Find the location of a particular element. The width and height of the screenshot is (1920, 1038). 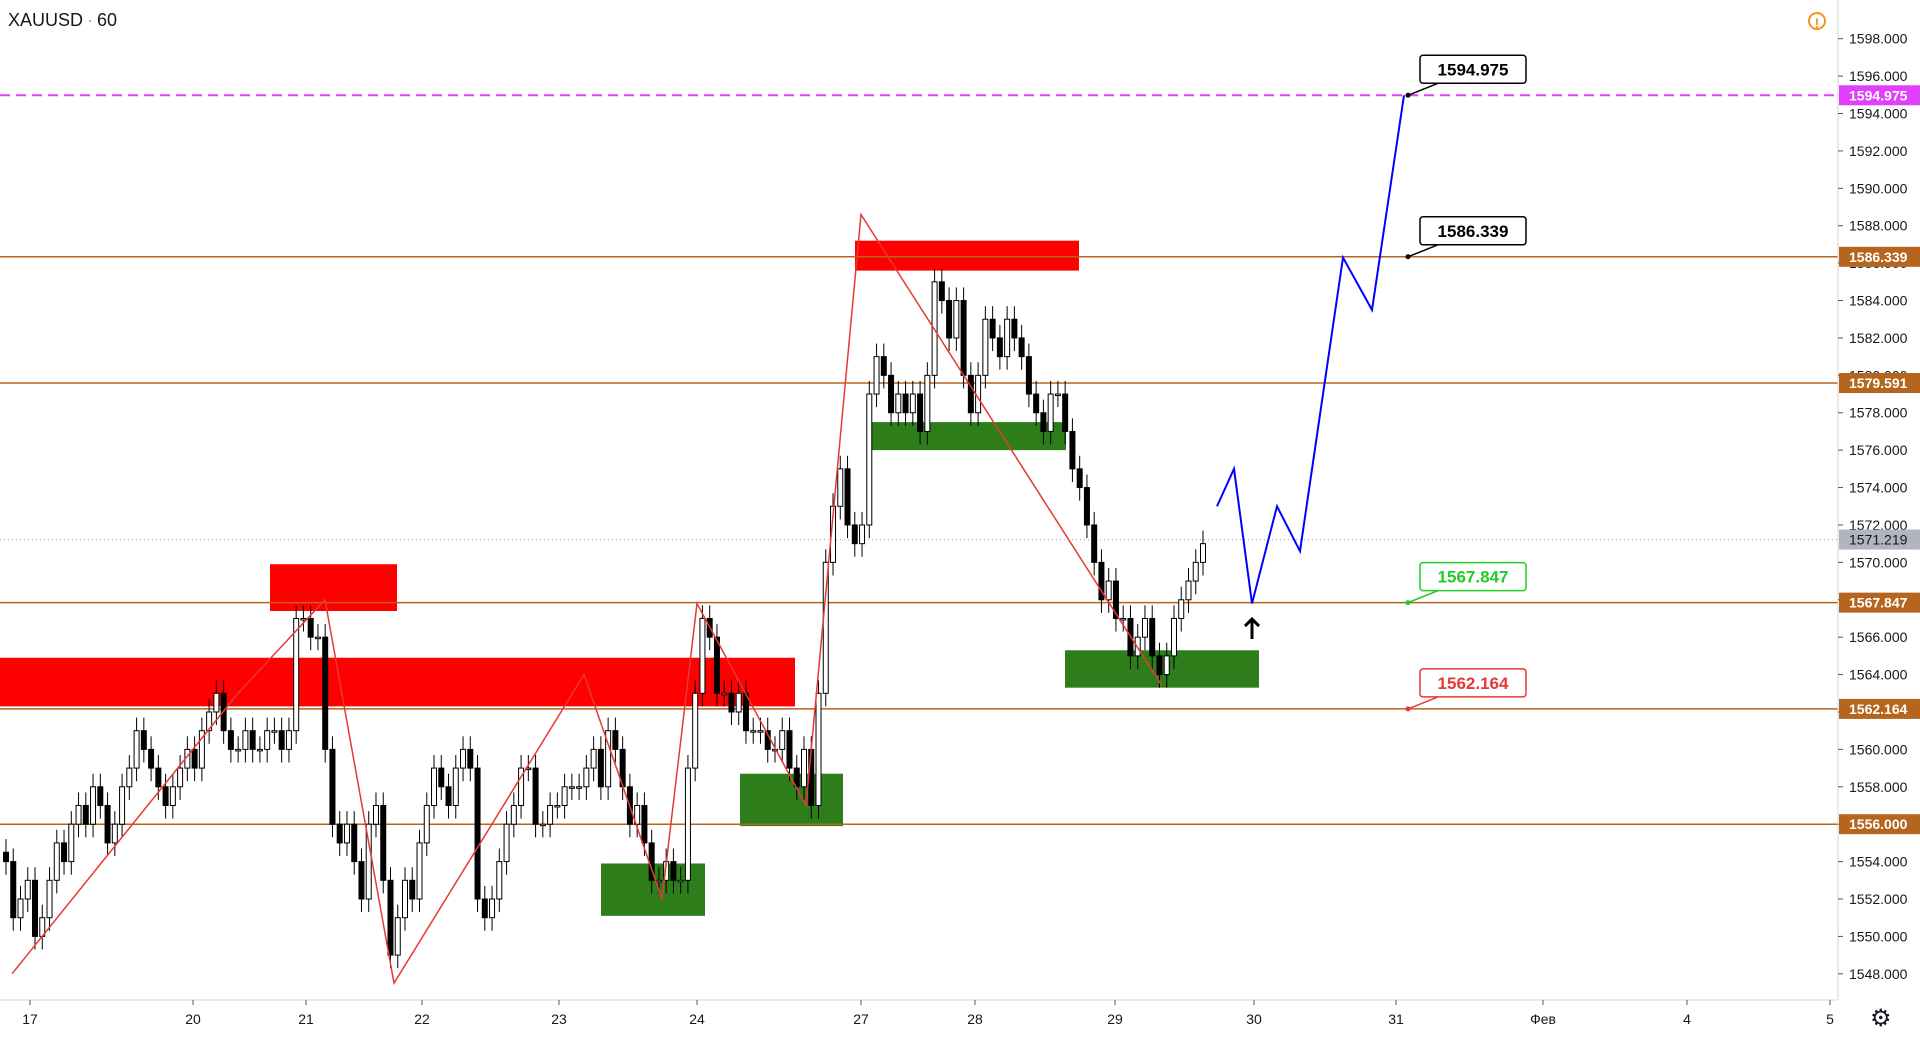

callout-anchor is located at coordinates (1408, 257).